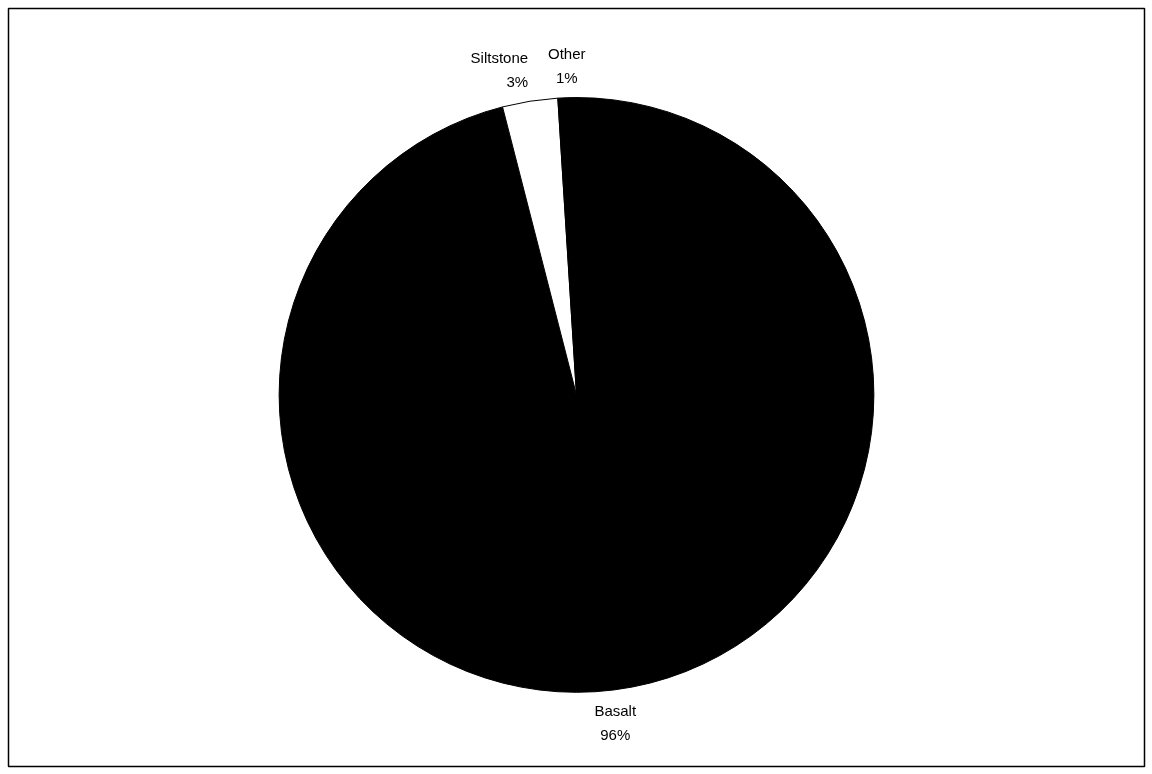  What do you see at coordinates (567, 53) in the screenshot?
I see `slice-label: Other` at bounding box center [567, 53].